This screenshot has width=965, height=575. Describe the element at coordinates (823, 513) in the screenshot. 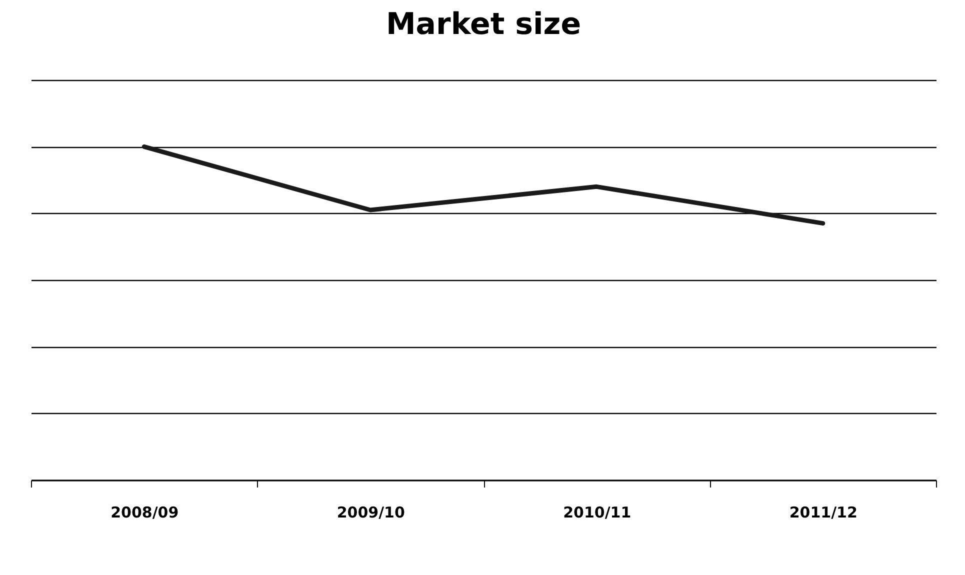

I see `x-tick-label: 2011/12` at that location.